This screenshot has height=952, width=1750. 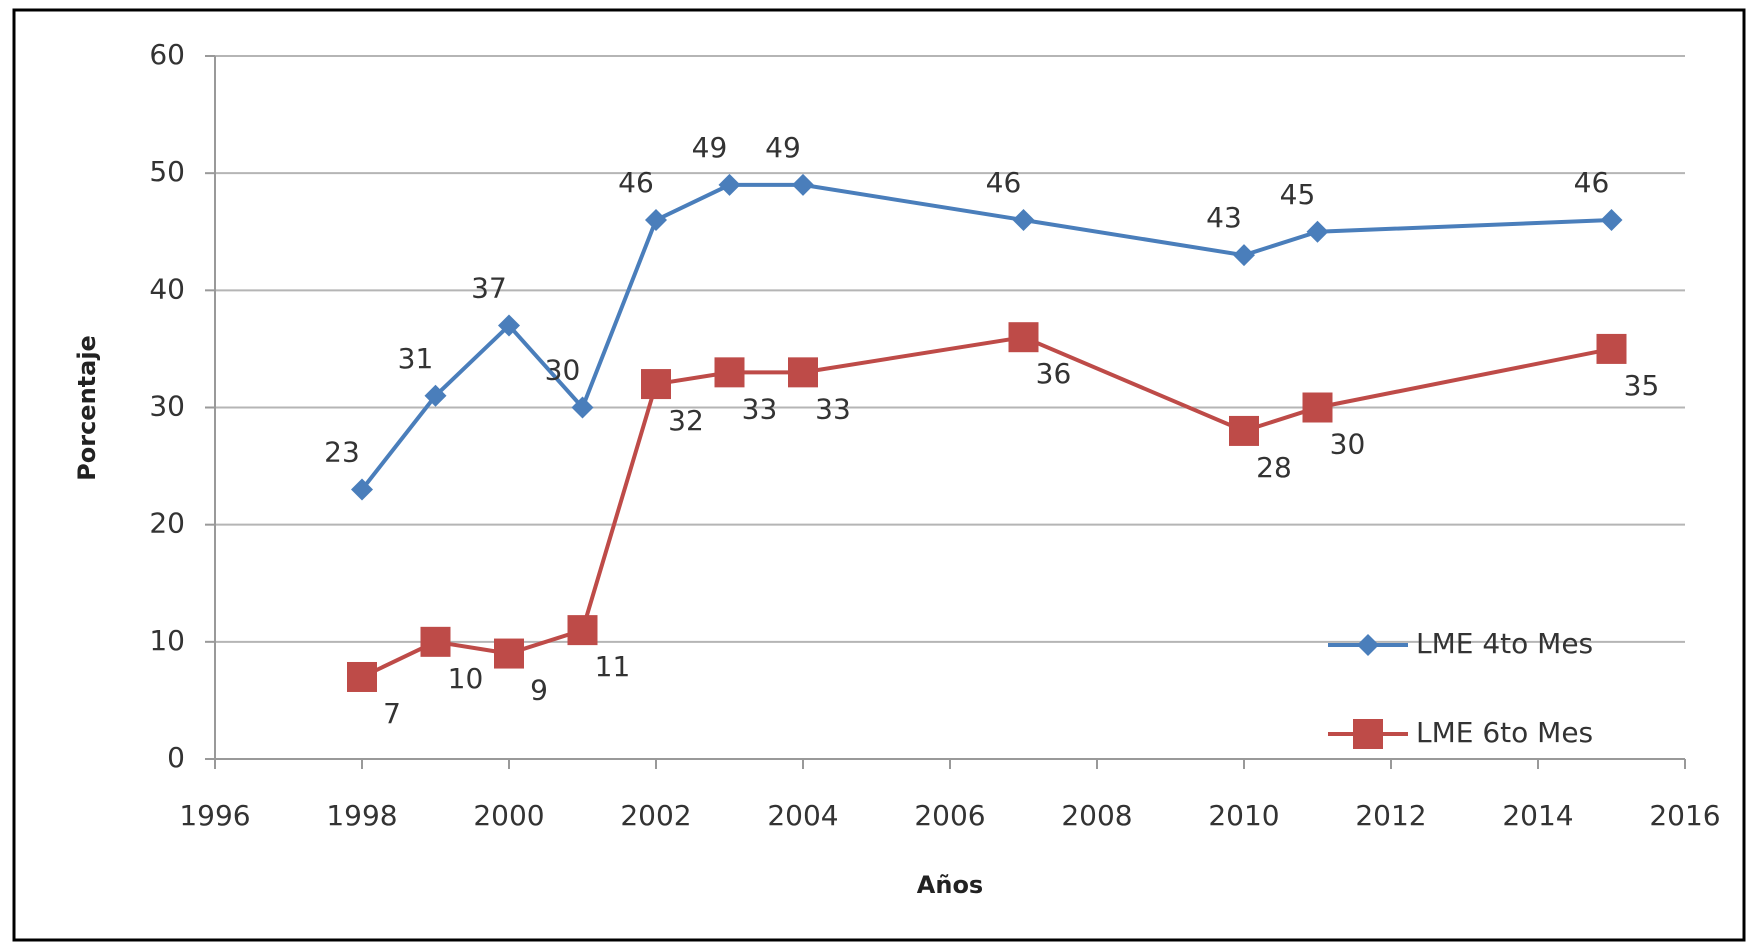 What do you see at coordinates (1504, 732) in the screenshot?
I see `legend-label: LME 6to Mes` at bounding box center [1504, 732].